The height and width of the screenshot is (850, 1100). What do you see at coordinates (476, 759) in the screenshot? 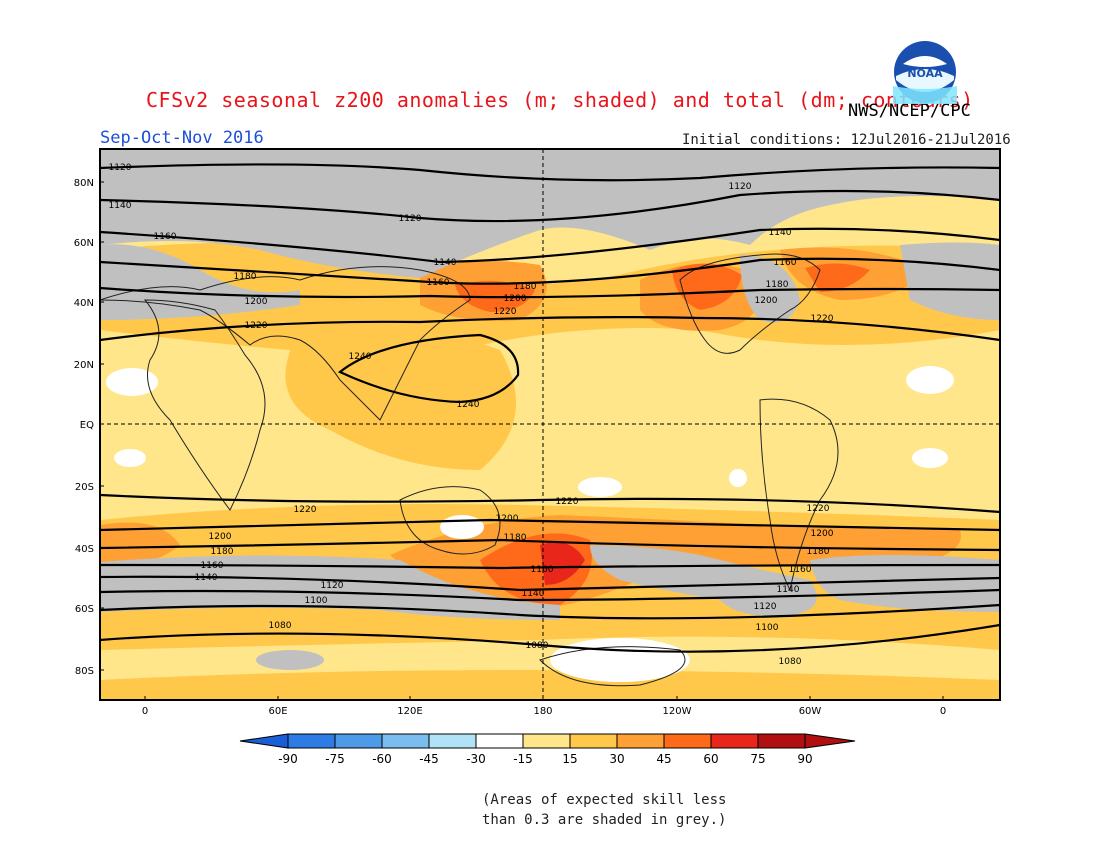
I see `colorbar-label: -30` at bounding box center [476, 759].